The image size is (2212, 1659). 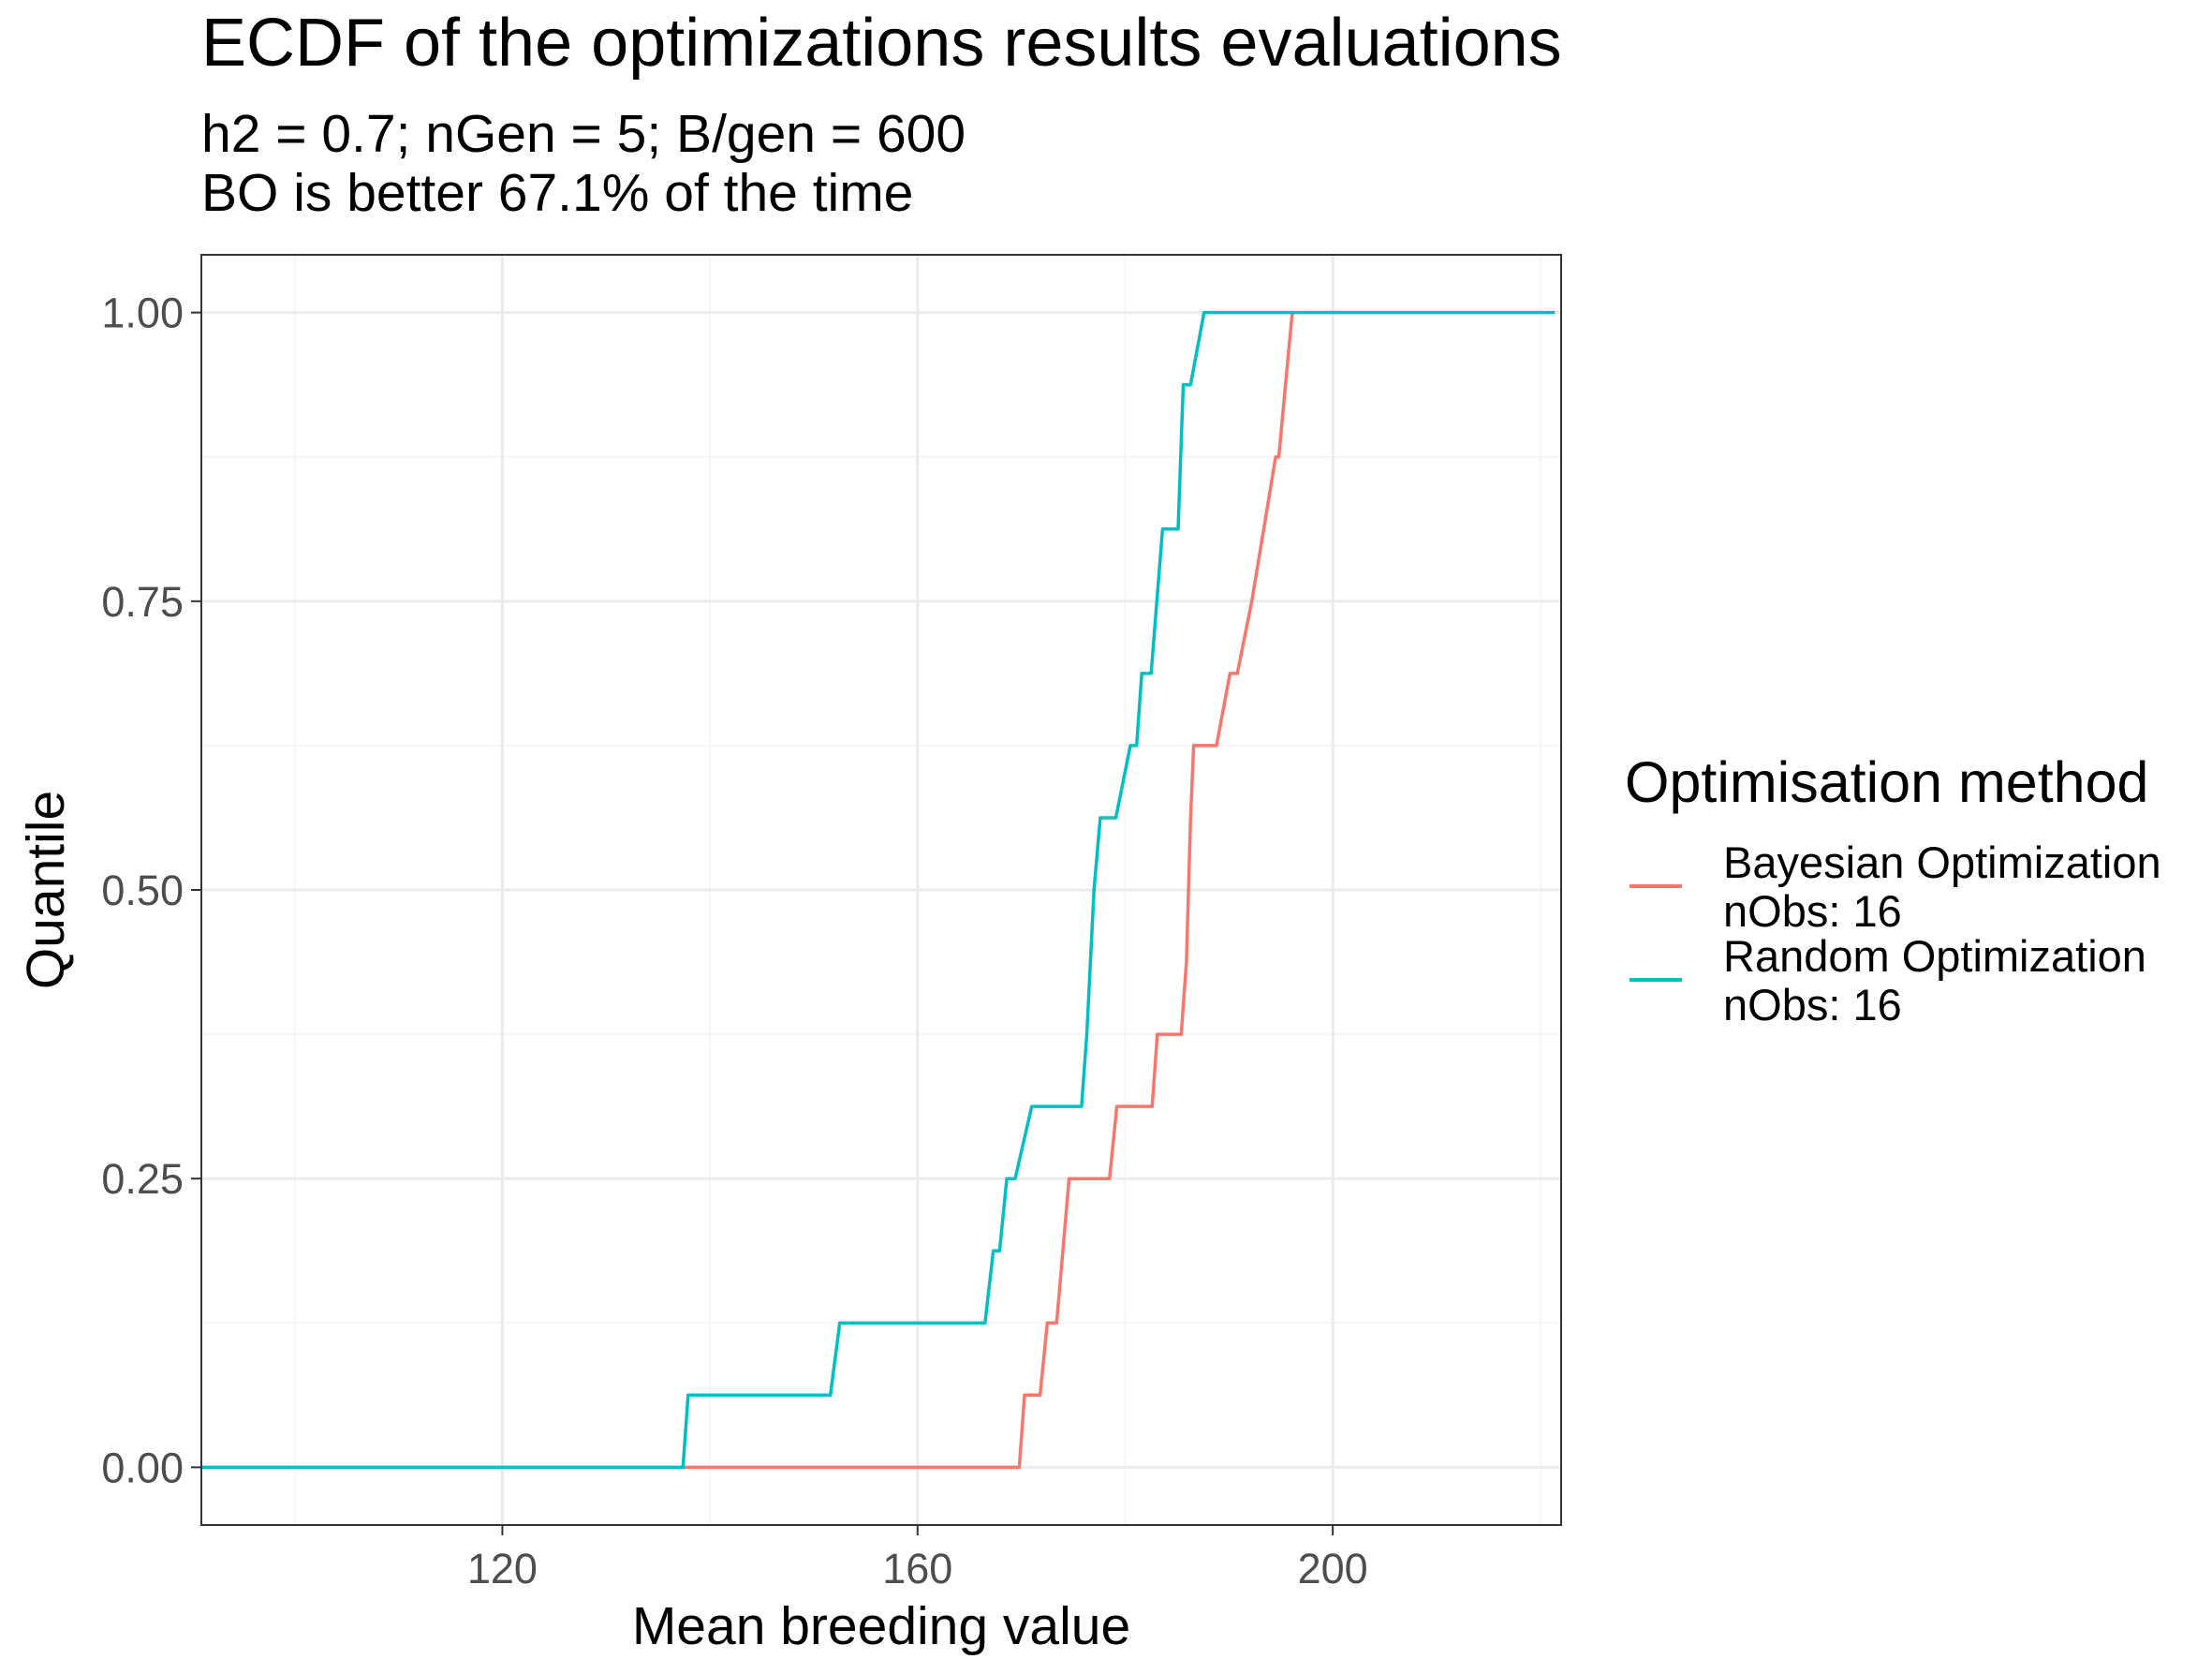 I want to click on y-axis-title: Quantile, so click(x=46, y=890).